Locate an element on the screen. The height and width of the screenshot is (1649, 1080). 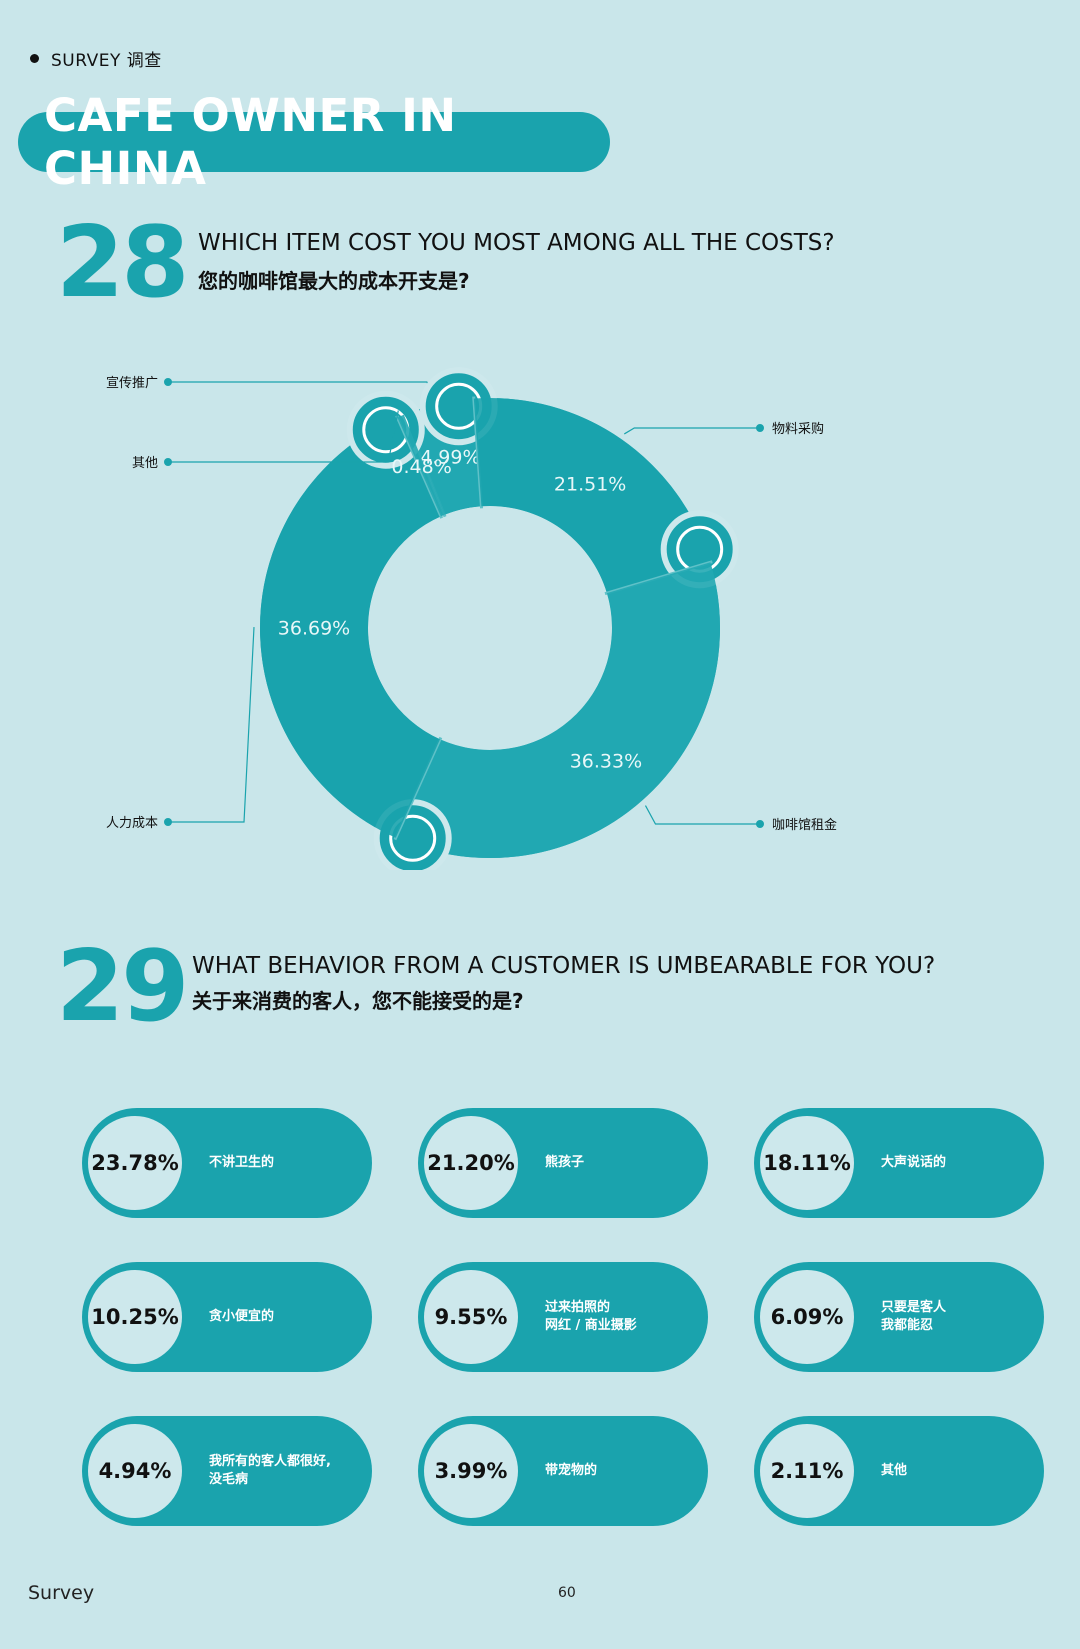
stat-value: 21.20% is located at coordinates (471, 1163).